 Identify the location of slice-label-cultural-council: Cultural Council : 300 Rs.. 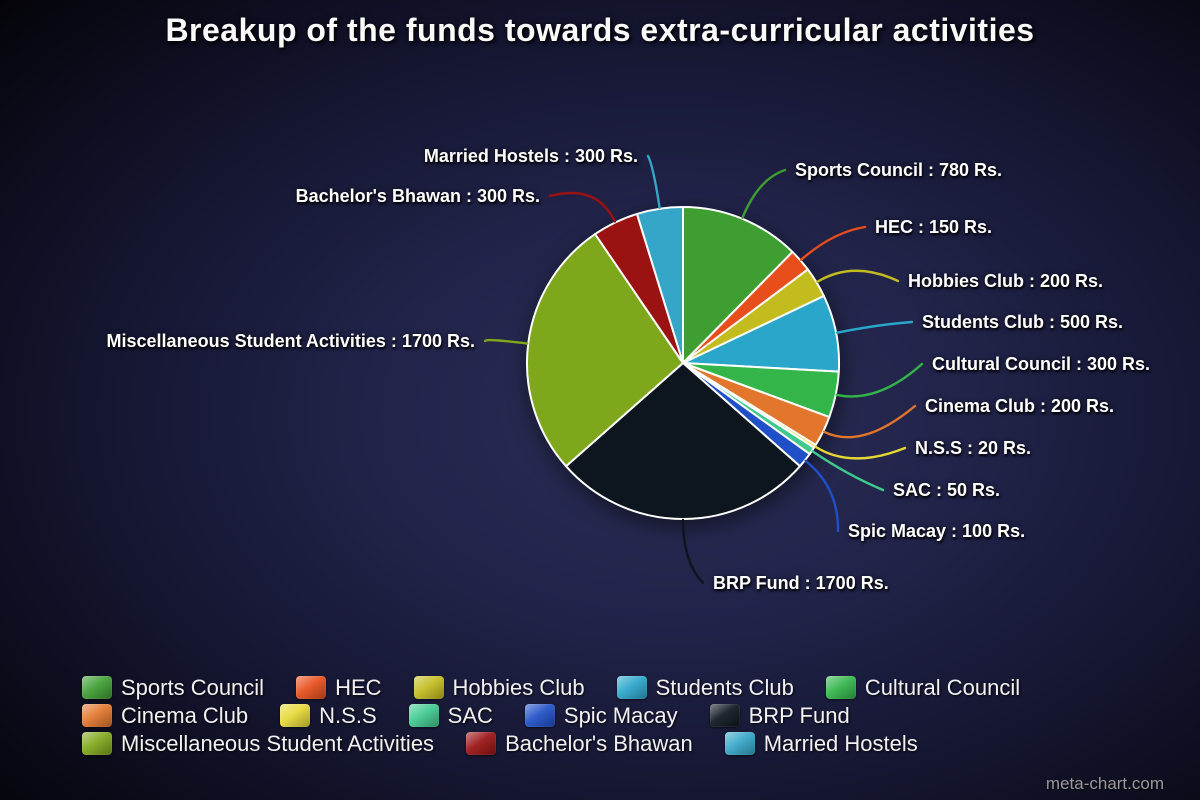
(1041, 364).